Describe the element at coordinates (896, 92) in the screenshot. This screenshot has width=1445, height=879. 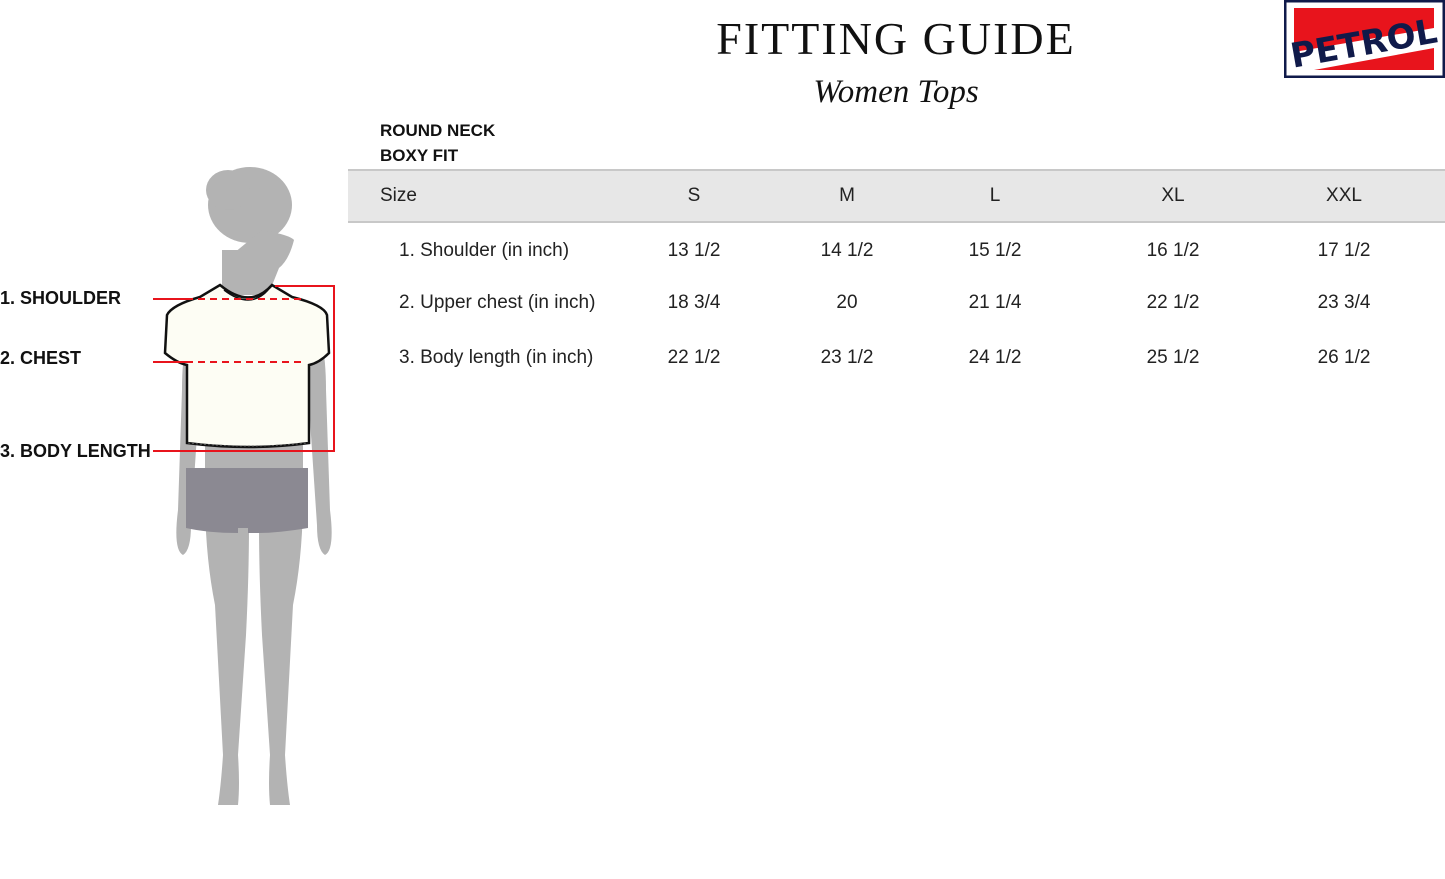
I see `page-subtitle: Women Tops` at that location.